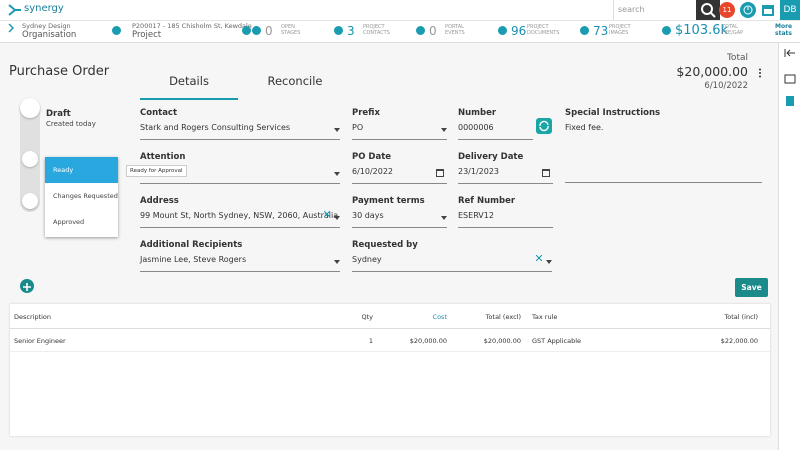  What do you see at coordinates (702, 30) in the screenshot?
I see `stat-value: $103.6k` at bounding box center [702, 30].